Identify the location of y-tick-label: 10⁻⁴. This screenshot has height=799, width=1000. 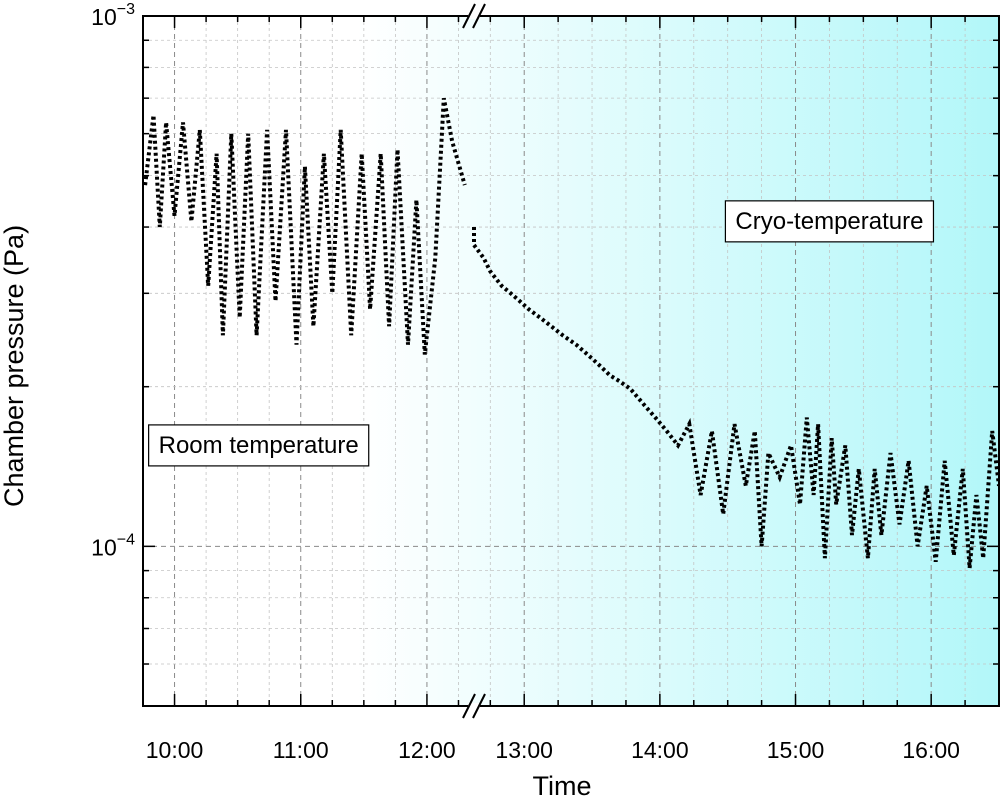
(113, 545).